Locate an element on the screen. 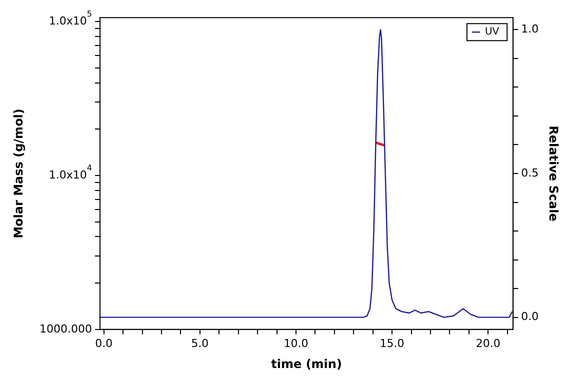  x-tick-label: 5.0 is located at coordinates (200, 343).